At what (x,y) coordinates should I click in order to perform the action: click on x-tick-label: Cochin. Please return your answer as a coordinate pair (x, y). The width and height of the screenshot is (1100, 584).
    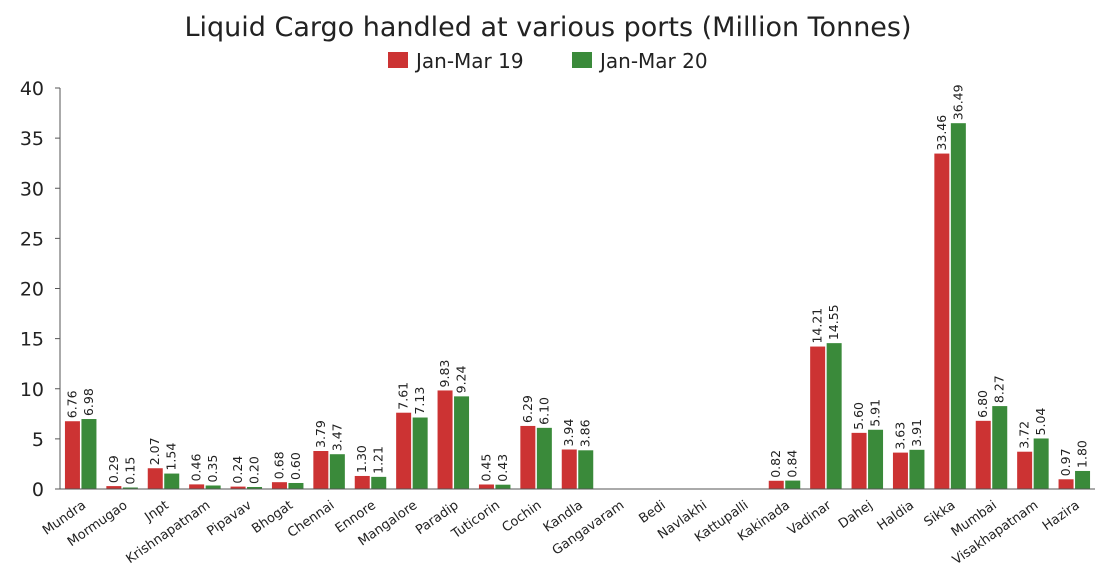
    Looking at the image, I should click on (522, 517).